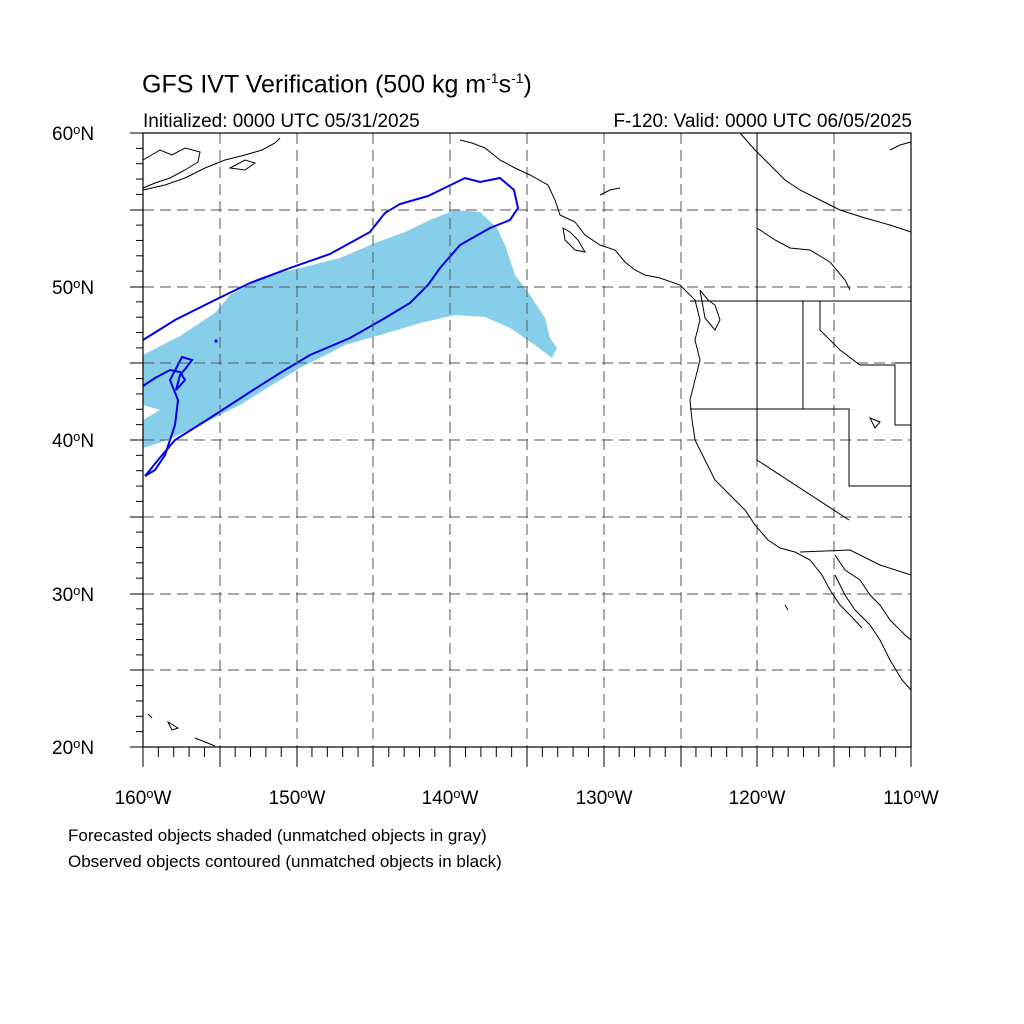  I want to click on lat-label-20n: 20oN, so click(73, 747).